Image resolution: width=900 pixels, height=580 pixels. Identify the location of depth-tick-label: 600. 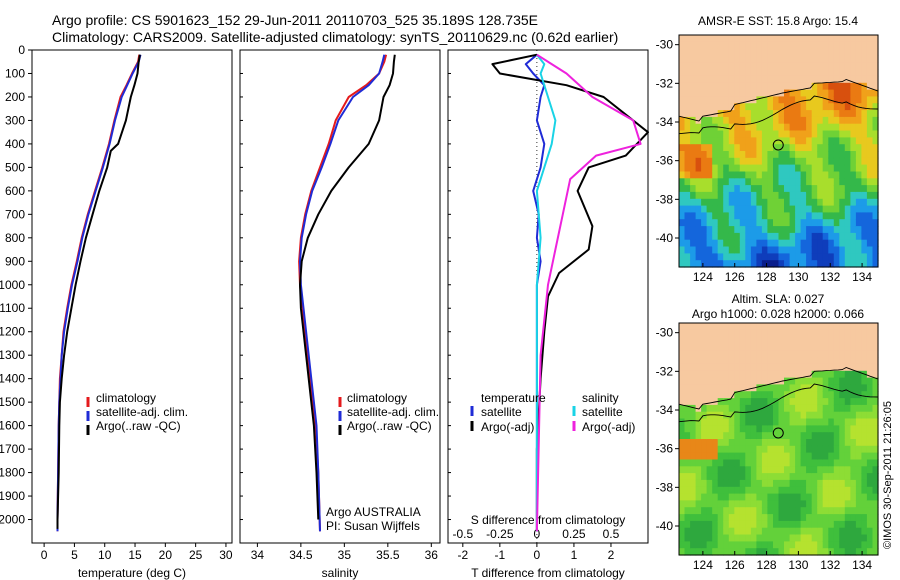
(15, 191).